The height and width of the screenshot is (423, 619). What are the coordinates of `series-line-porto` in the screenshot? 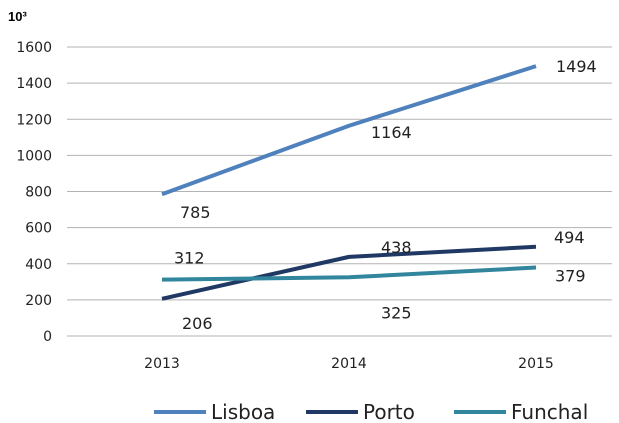 It's located at (349, 272).